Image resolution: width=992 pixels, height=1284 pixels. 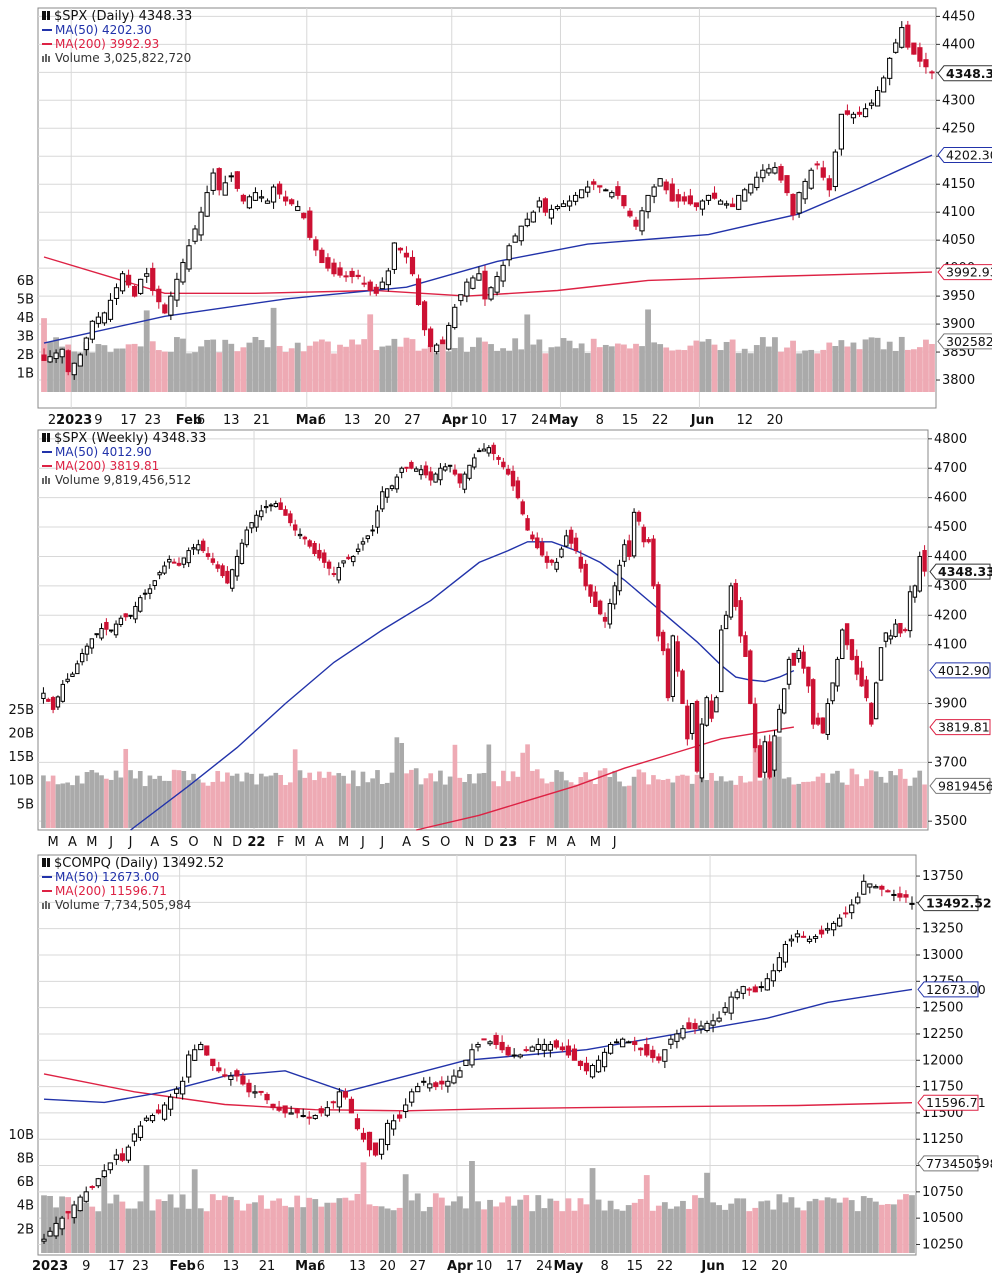 I want to click on legend-label: Volume 7,734,505,984, so click(x=123, y=905).